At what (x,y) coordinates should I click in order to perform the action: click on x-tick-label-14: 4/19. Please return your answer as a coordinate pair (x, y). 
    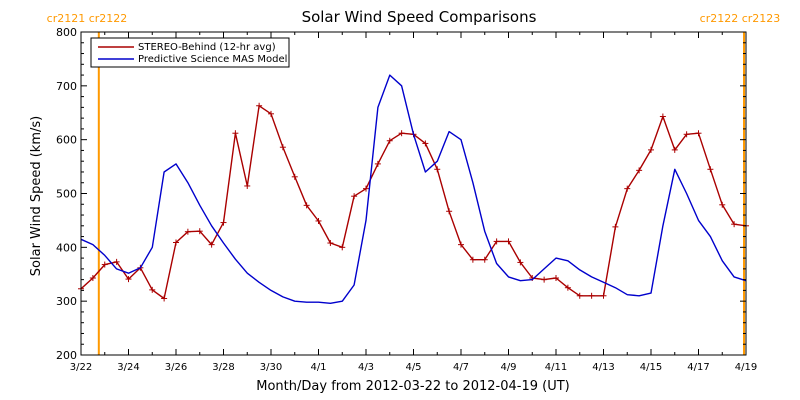
    Looking at the image, I should click on (746, 367).